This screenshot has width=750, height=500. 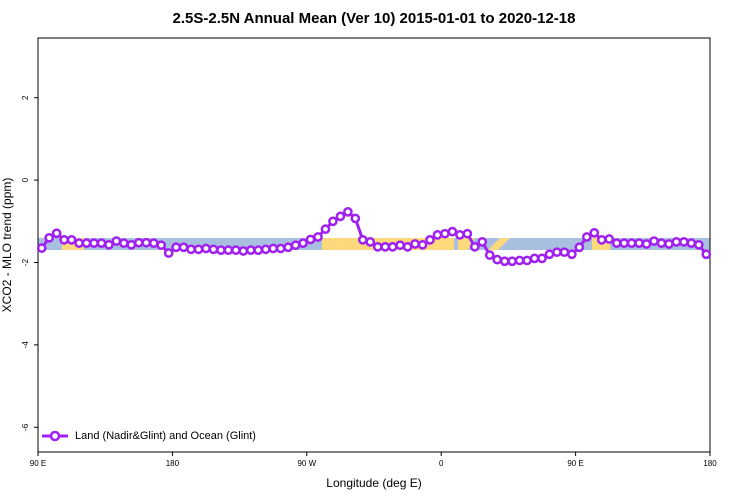 What do you see at coordinates (25, 427) in the screenshot?
I see `y-tick-label: -6` at bounding box center [25, 427].